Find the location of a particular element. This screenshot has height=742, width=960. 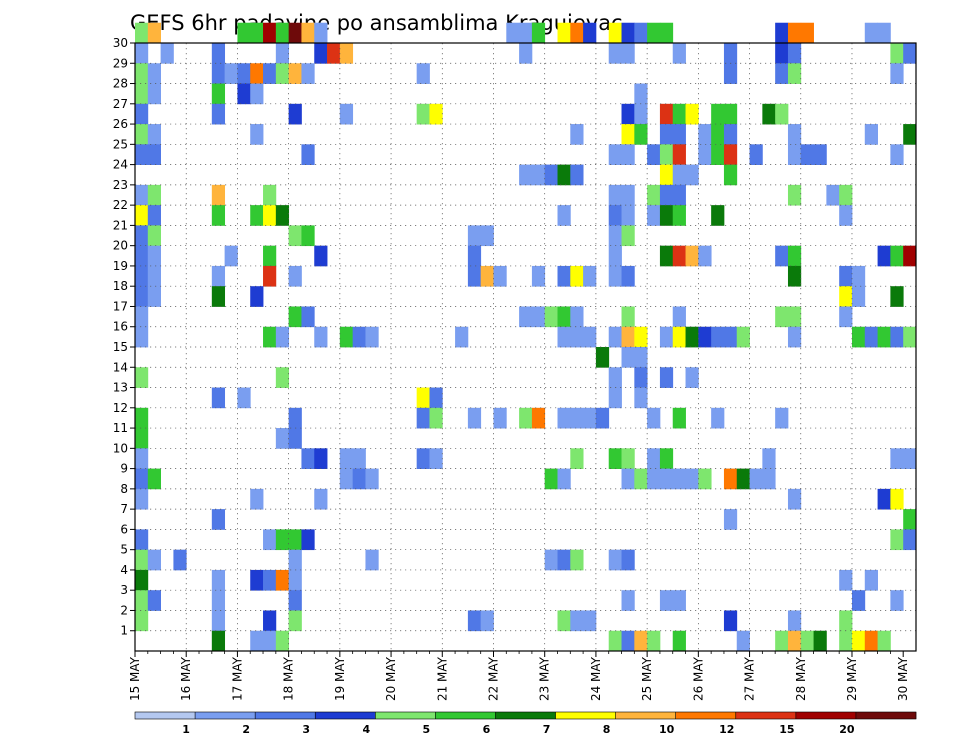

y-tick-label: 15 is located at coordinates (120, 347).